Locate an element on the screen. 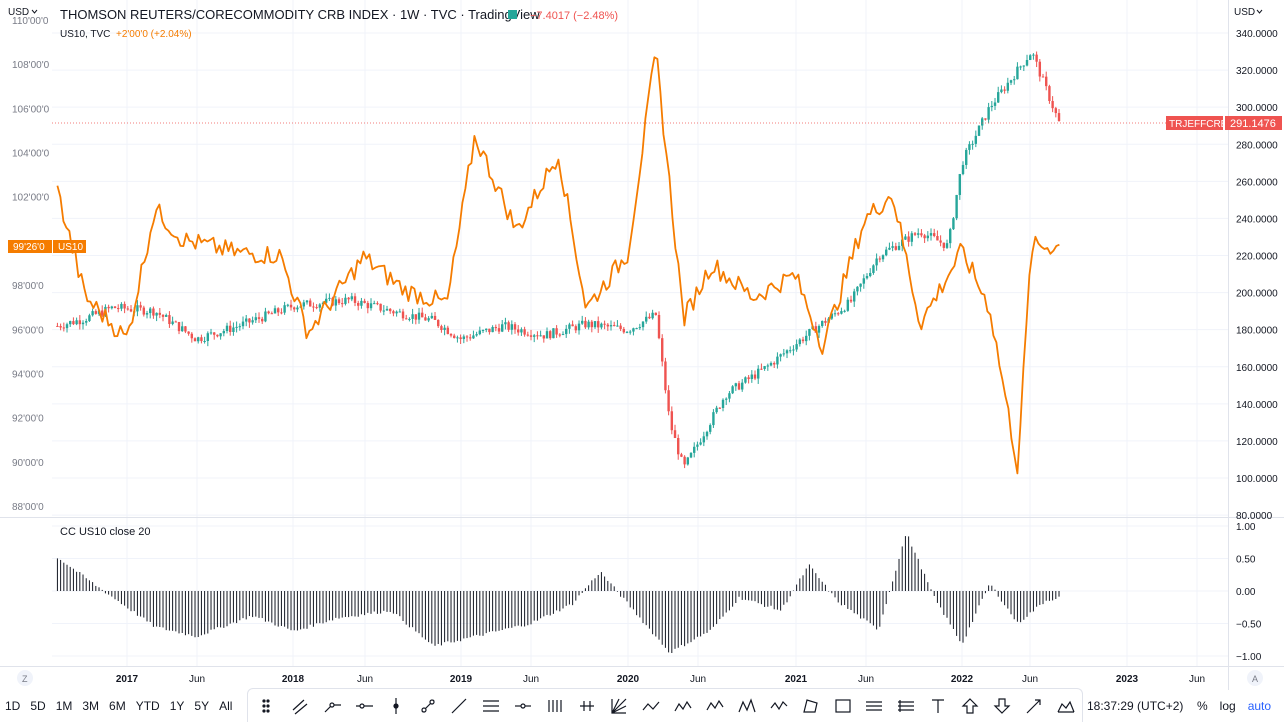 The width and height of the screenshot is (1284, 722). pattern-icon is located at coordinates (1066, 706).